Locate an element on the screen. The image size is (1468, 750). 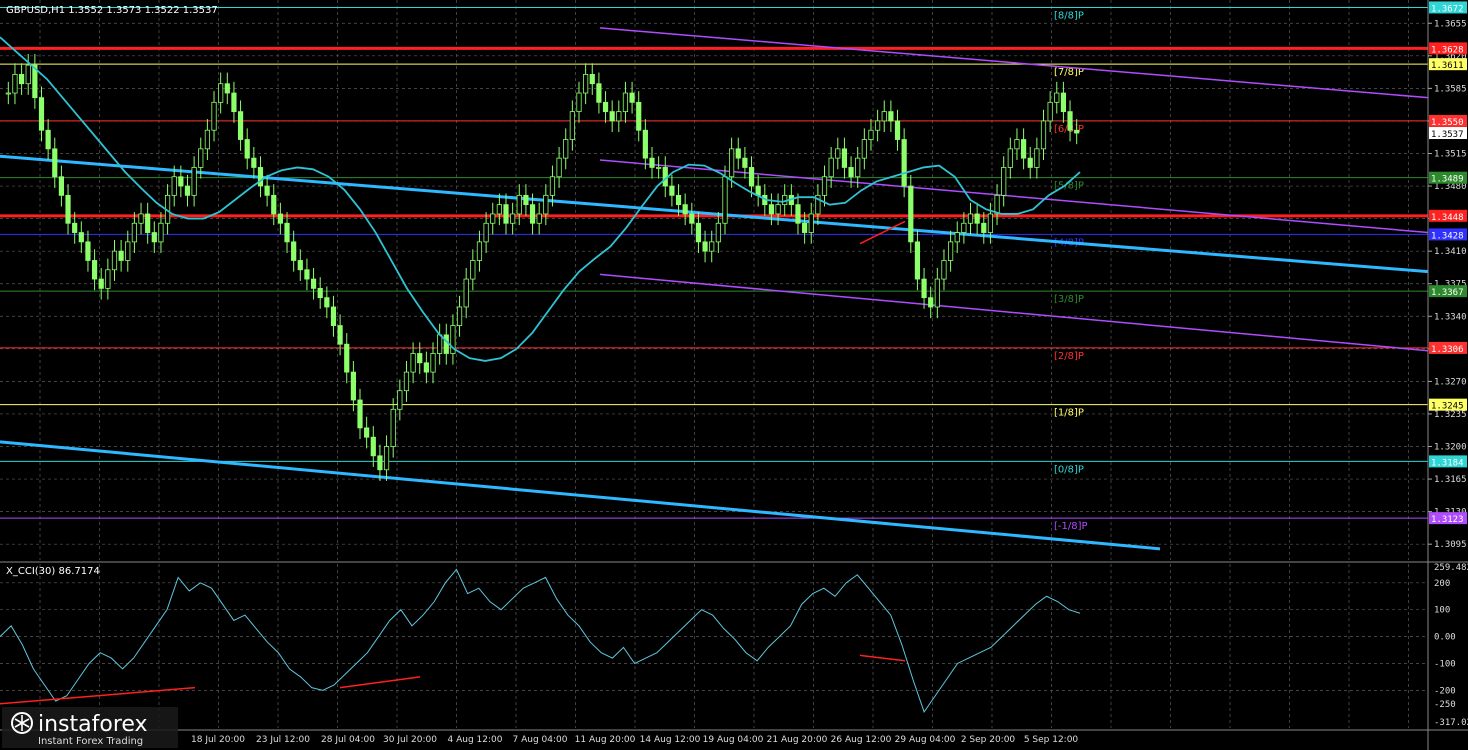
cci-tick-label: -250 is located at coordinates (1445, 705).